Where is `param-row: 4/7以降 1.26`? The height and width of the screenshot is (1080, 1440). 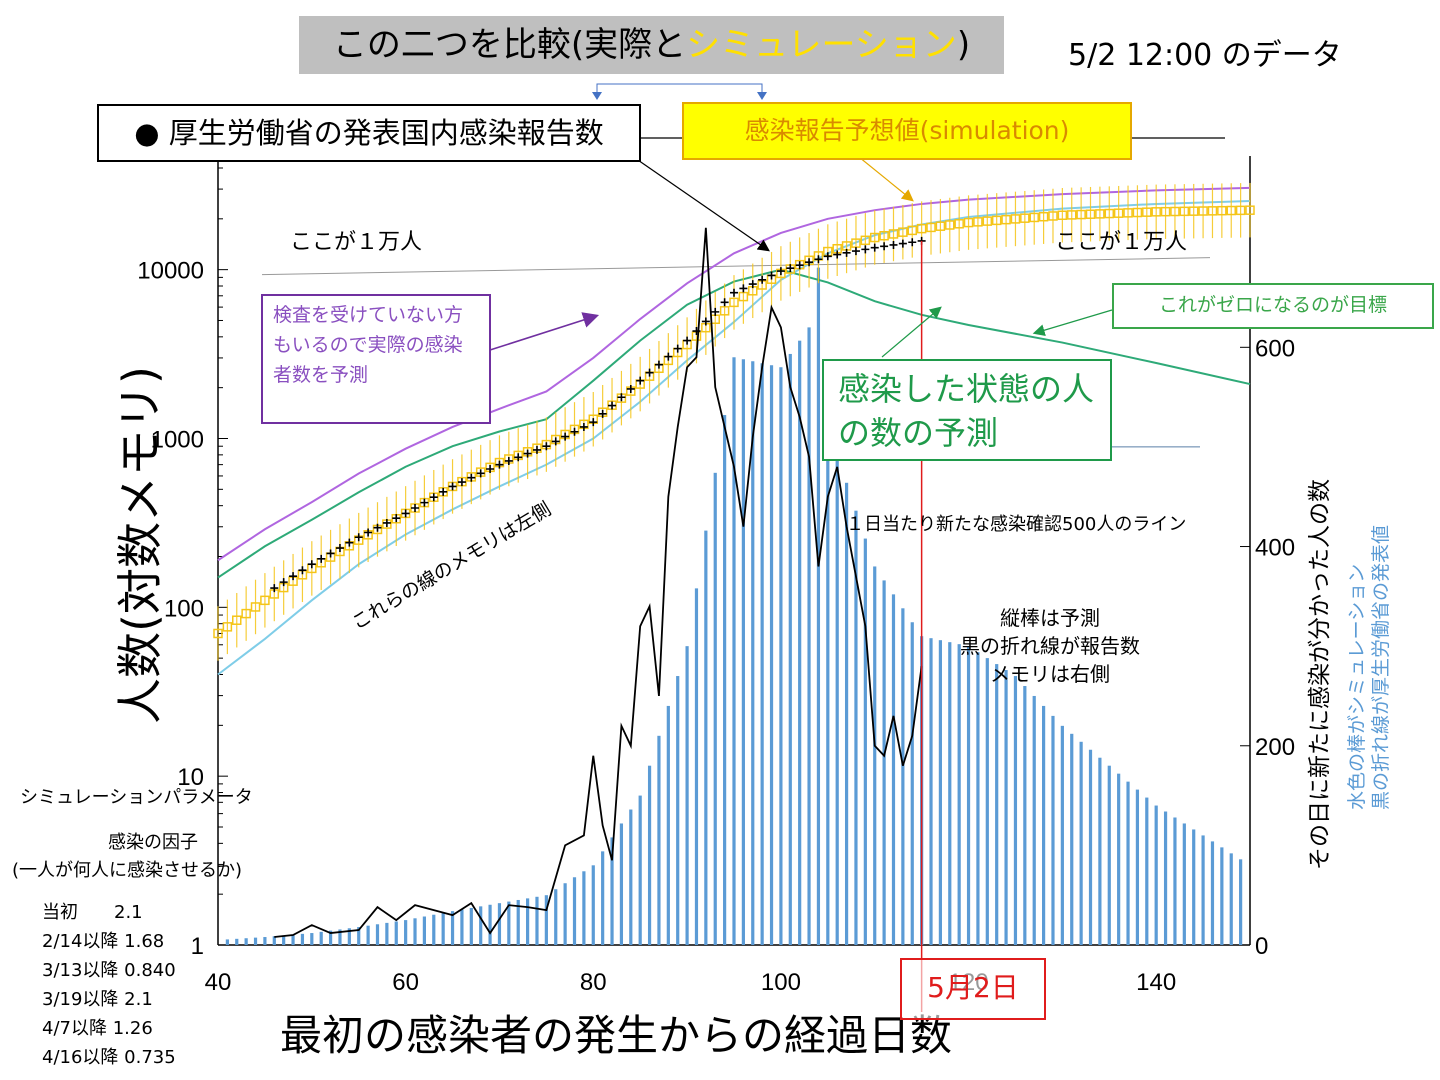 param-row: 4/7以降 1.26 is located at coordinates (97, 1028).